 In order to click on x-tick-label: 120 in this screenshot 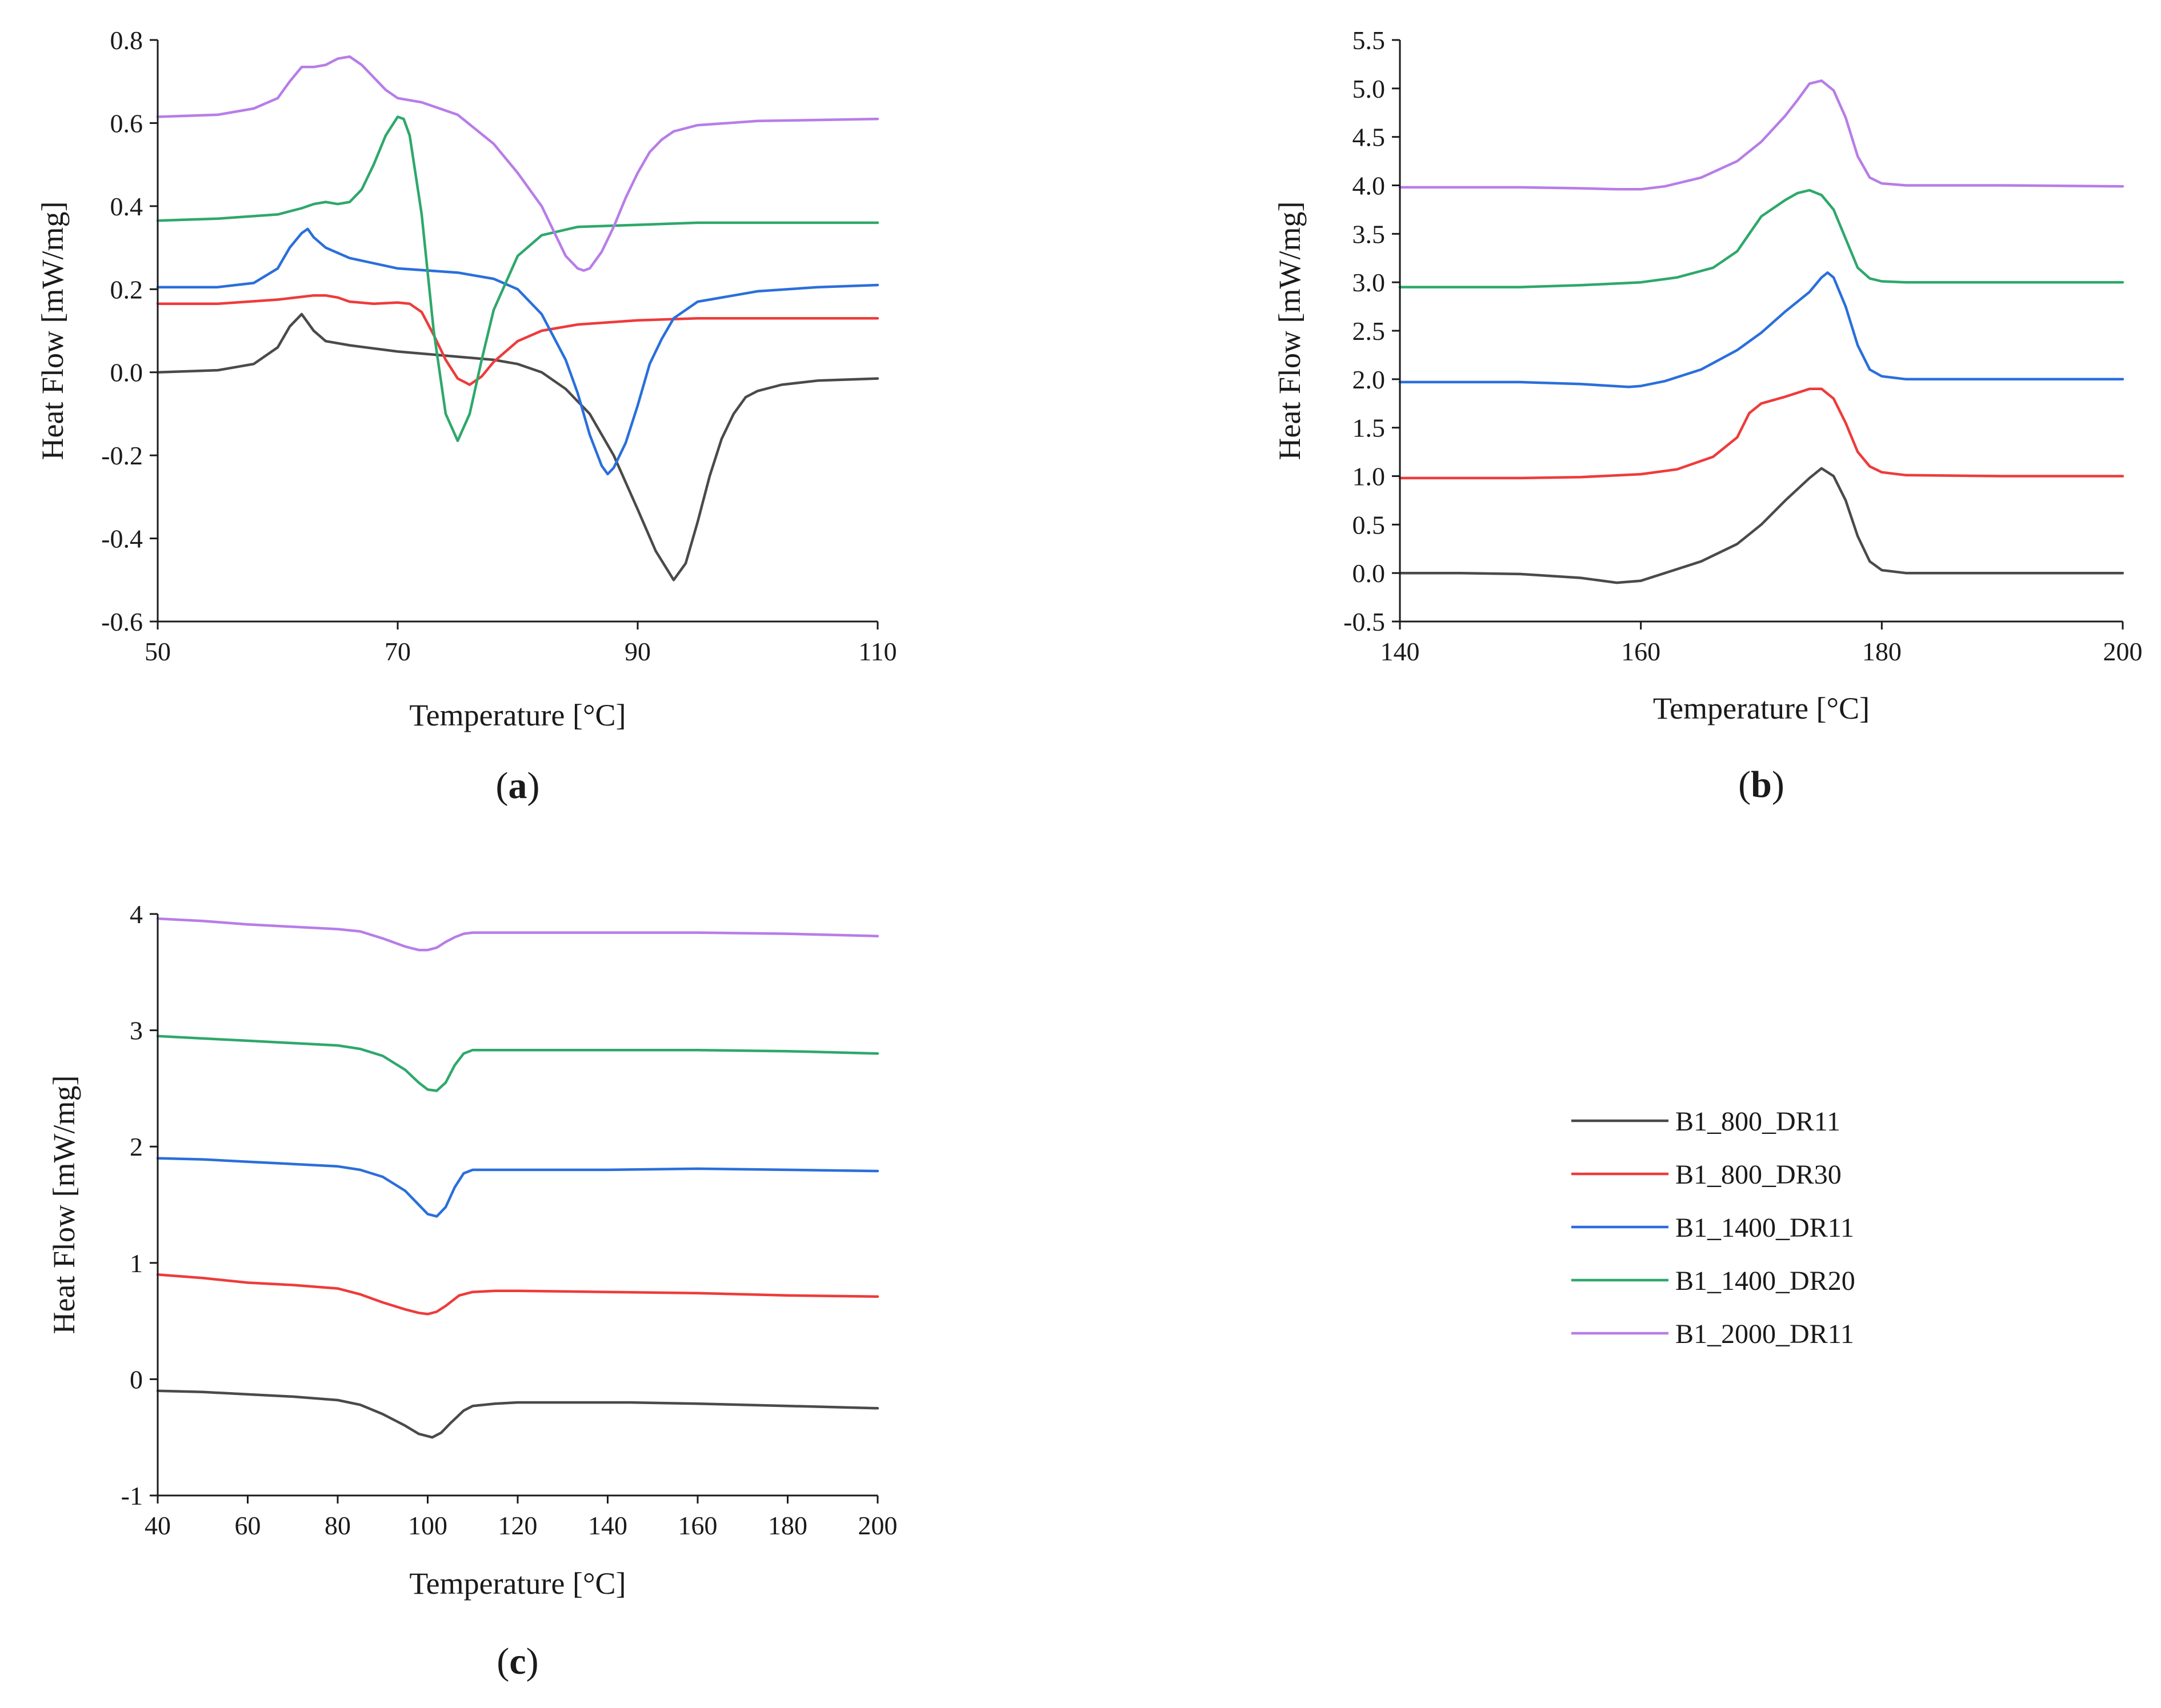, I will do `click(518, 1526)`.